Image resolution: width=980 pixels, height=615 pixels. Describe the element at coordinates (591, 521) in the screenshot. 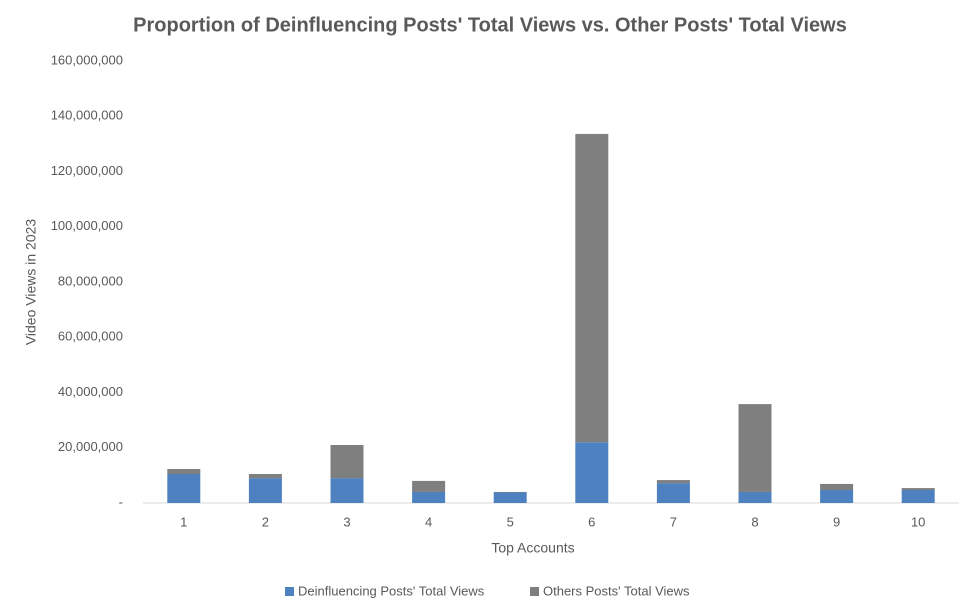

I see `x-tick-label: 6` at that location.